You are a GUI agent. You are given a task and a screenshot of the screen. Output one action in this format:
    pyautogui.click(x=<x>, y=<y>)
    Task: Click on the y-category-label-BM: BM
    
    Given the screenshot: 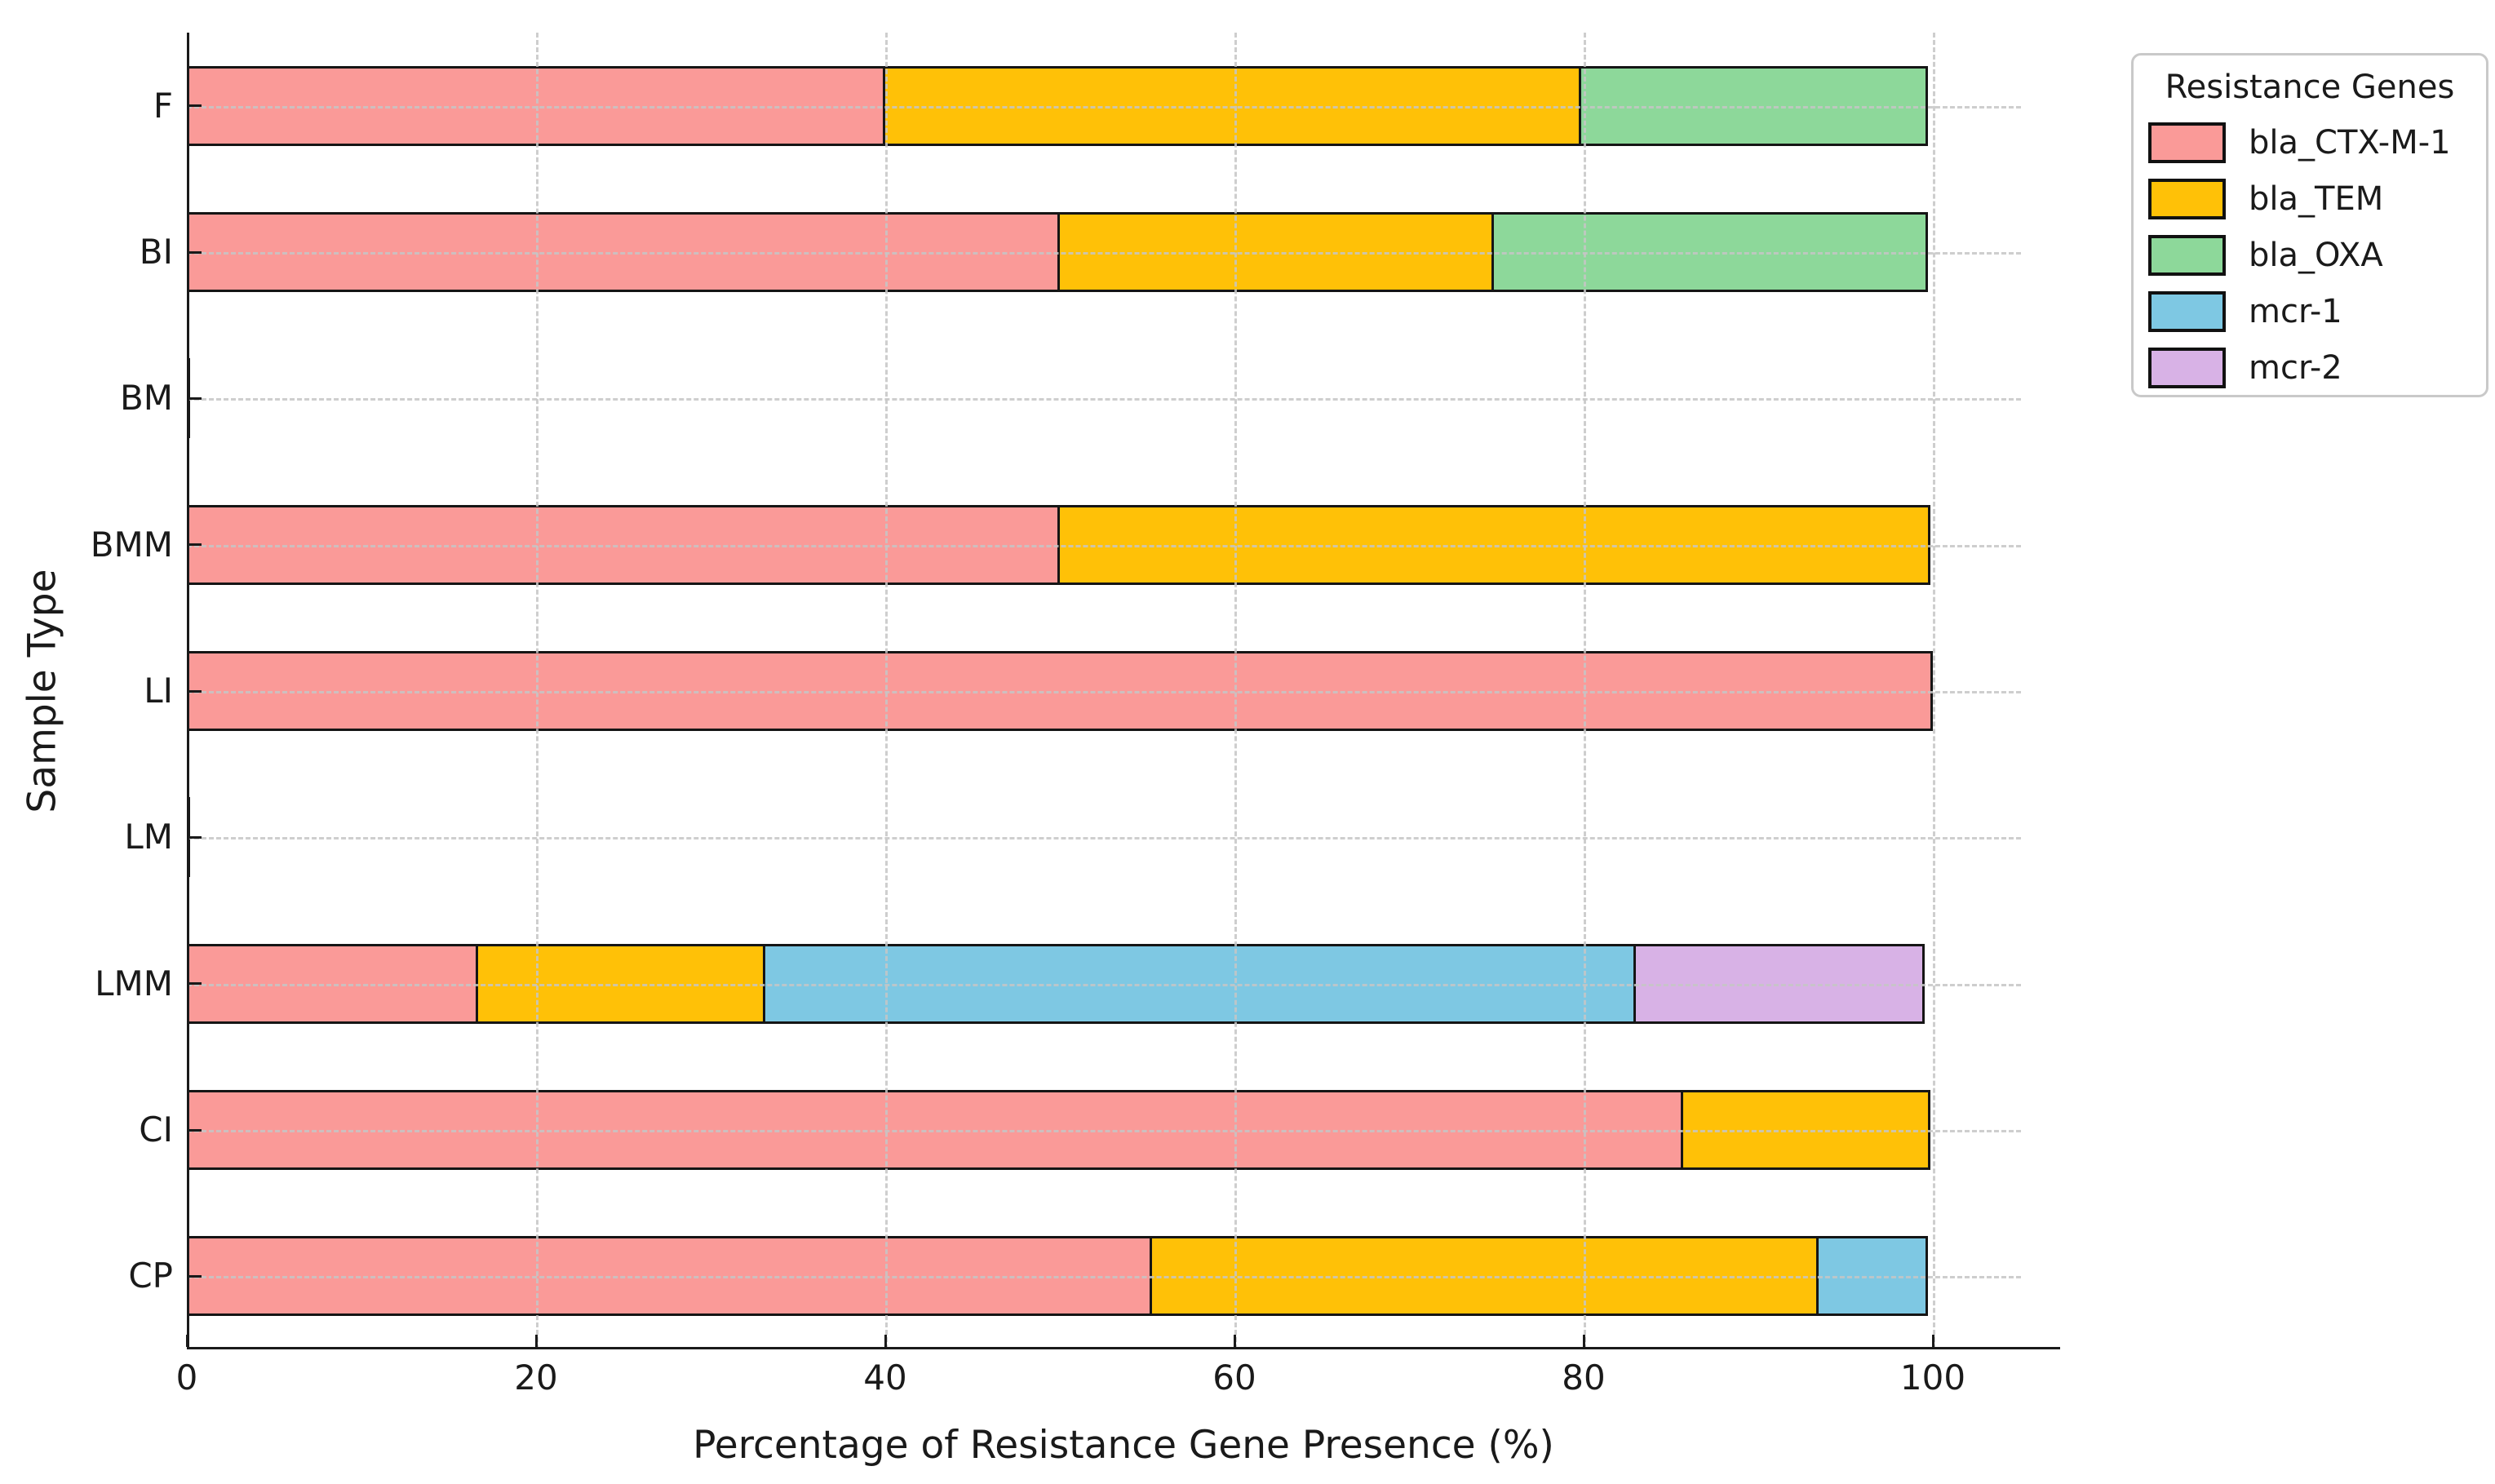 What is the action you would take?
    pyautogui.click(x=146, y=398)
    